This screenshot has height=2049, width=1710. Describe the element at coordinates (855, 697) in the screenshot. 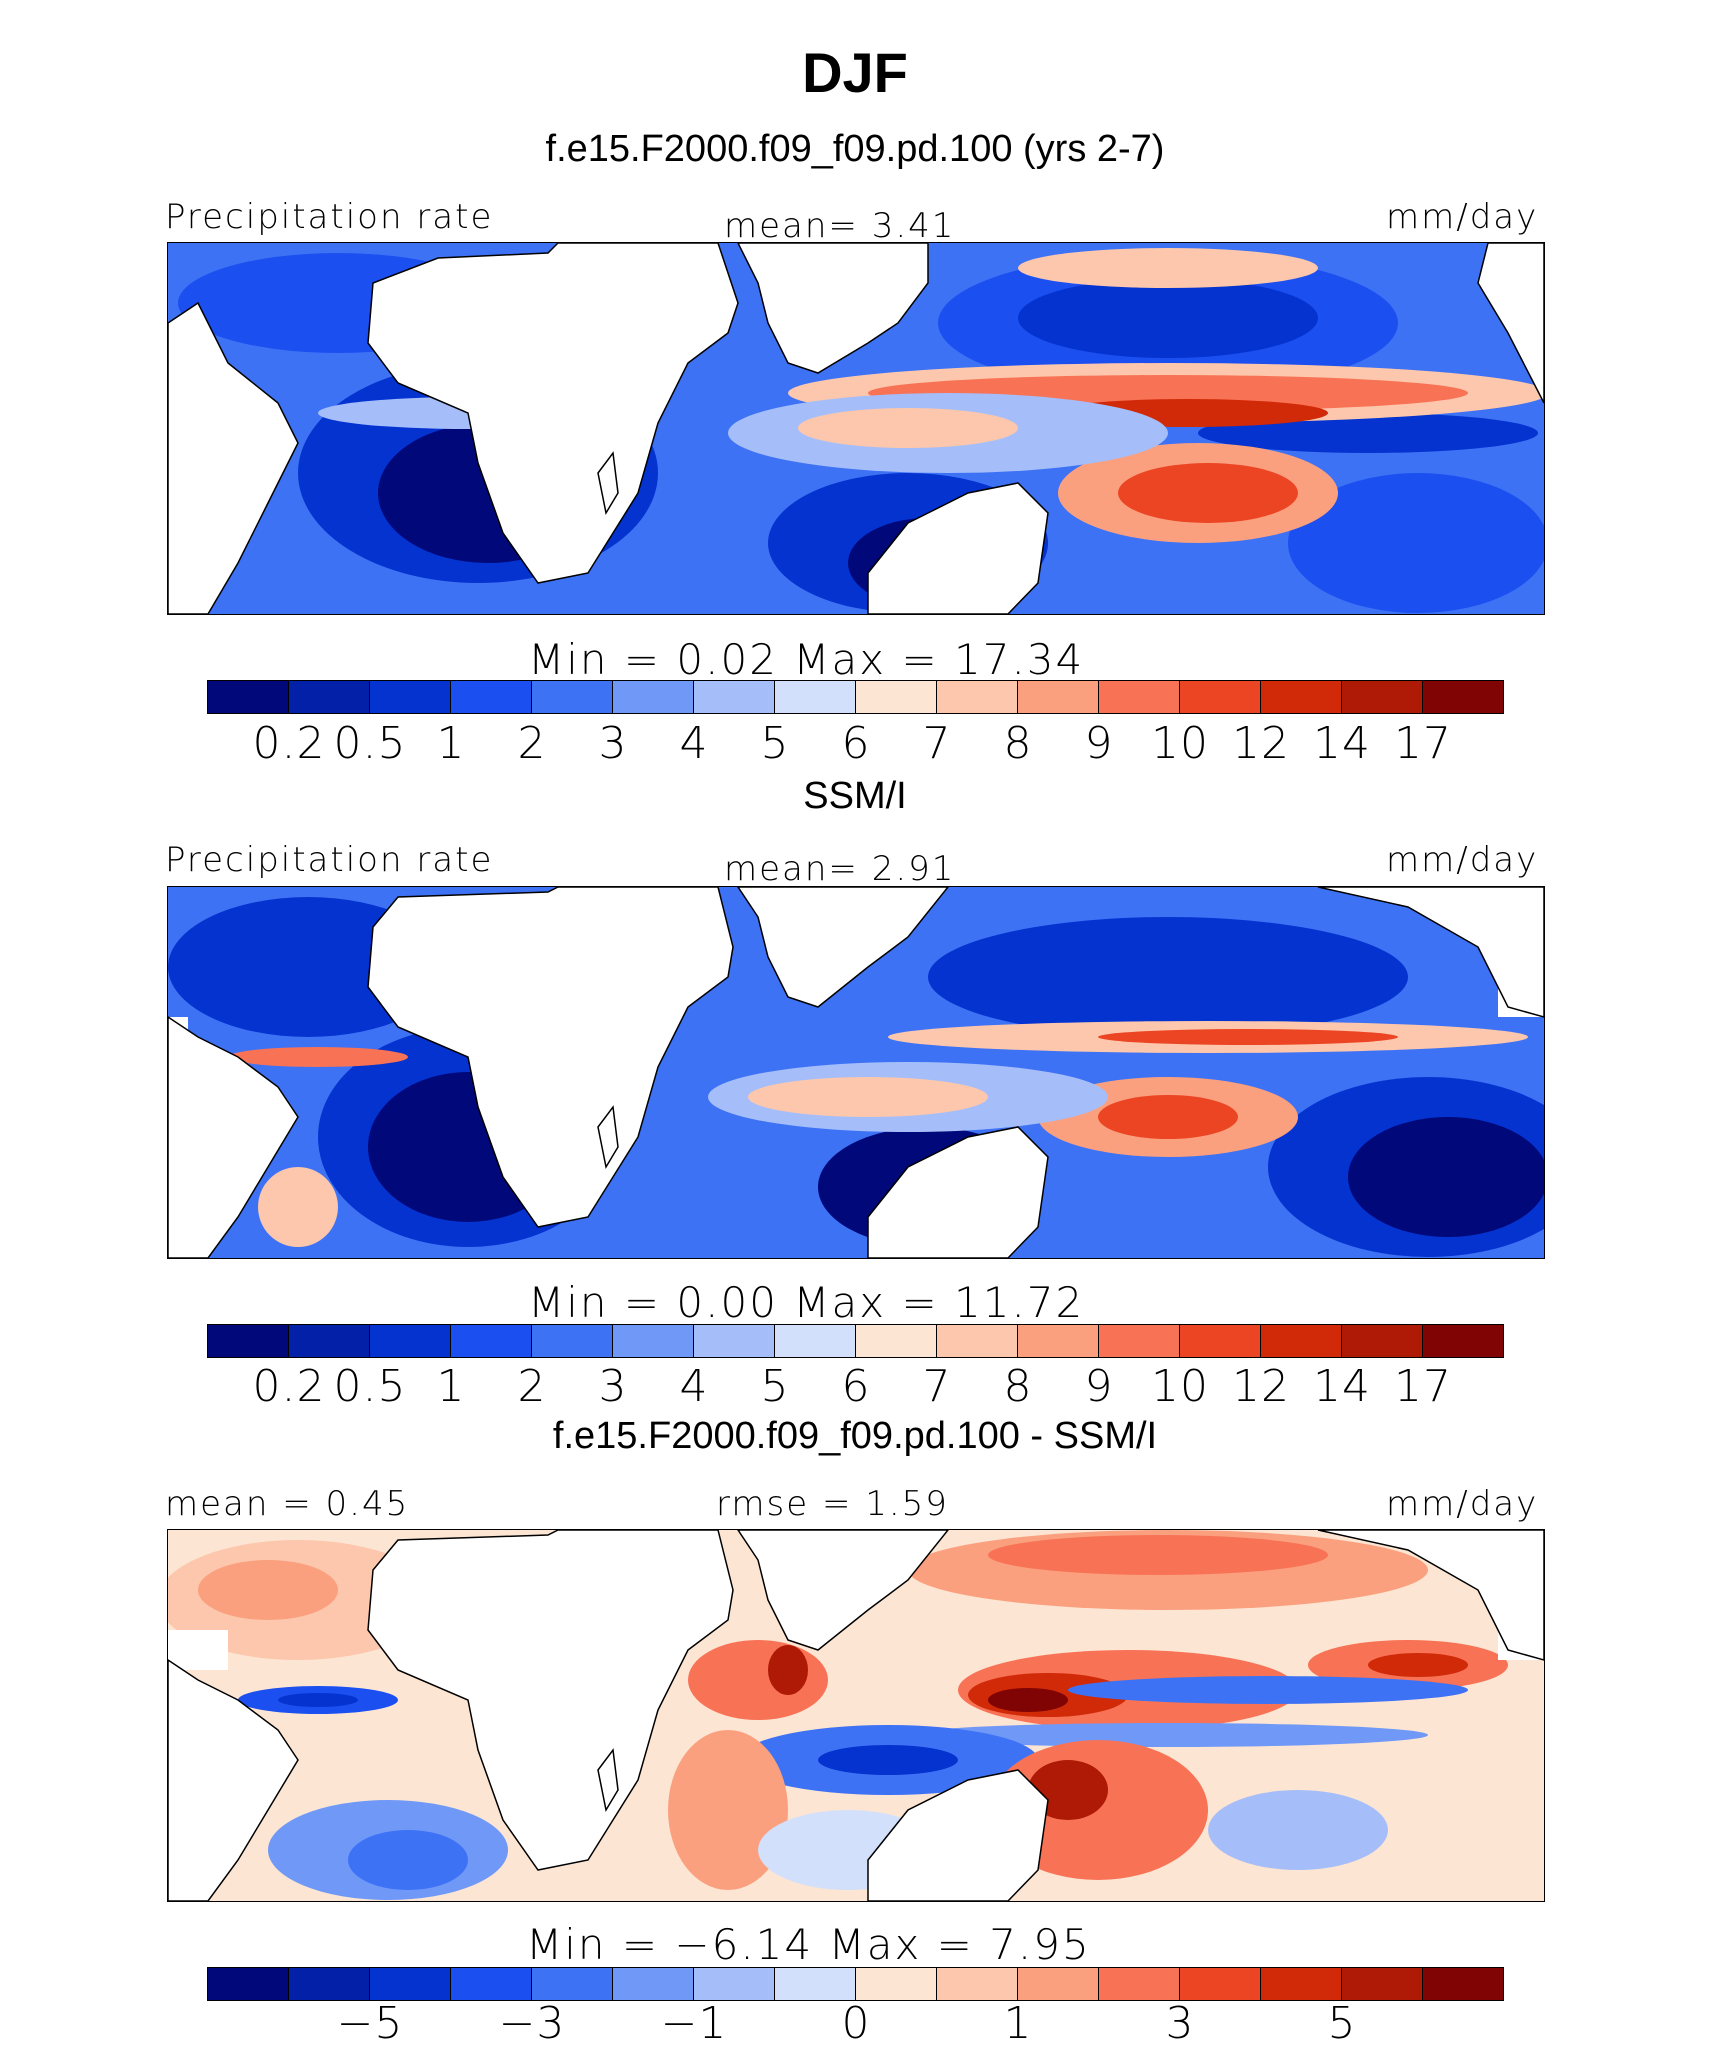

I see `panel-1-colorbar` at that location.